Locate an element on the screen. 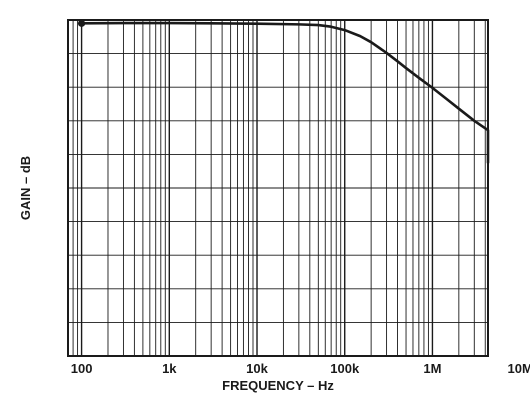 The width and height of the screenshot is (530, 402). x-tick-label: 100k is located at coordinates (345, 368).